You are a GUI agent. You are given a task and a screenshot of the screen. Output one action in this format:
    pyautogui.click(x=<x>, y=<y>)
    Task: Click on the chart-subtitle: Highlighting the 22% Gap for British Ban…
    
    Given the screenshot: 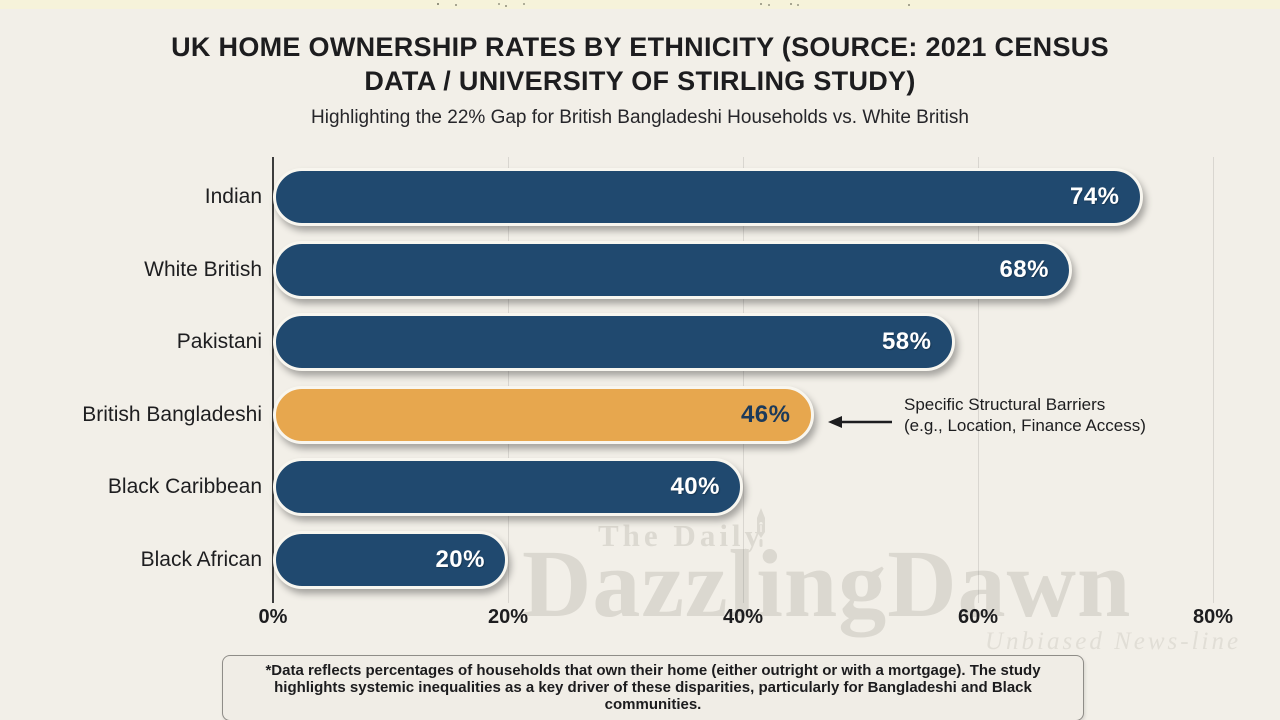 What is the action you would take?
    pyautogui.click(x=640, y=117)
    